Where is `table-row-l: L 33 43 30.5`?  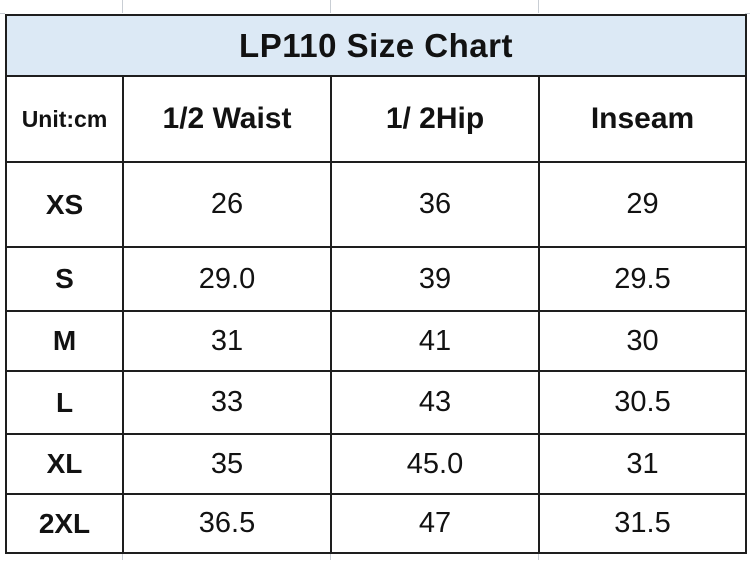 table-row-l: L 33 43 30.5 is located at coordinates (376, 402).